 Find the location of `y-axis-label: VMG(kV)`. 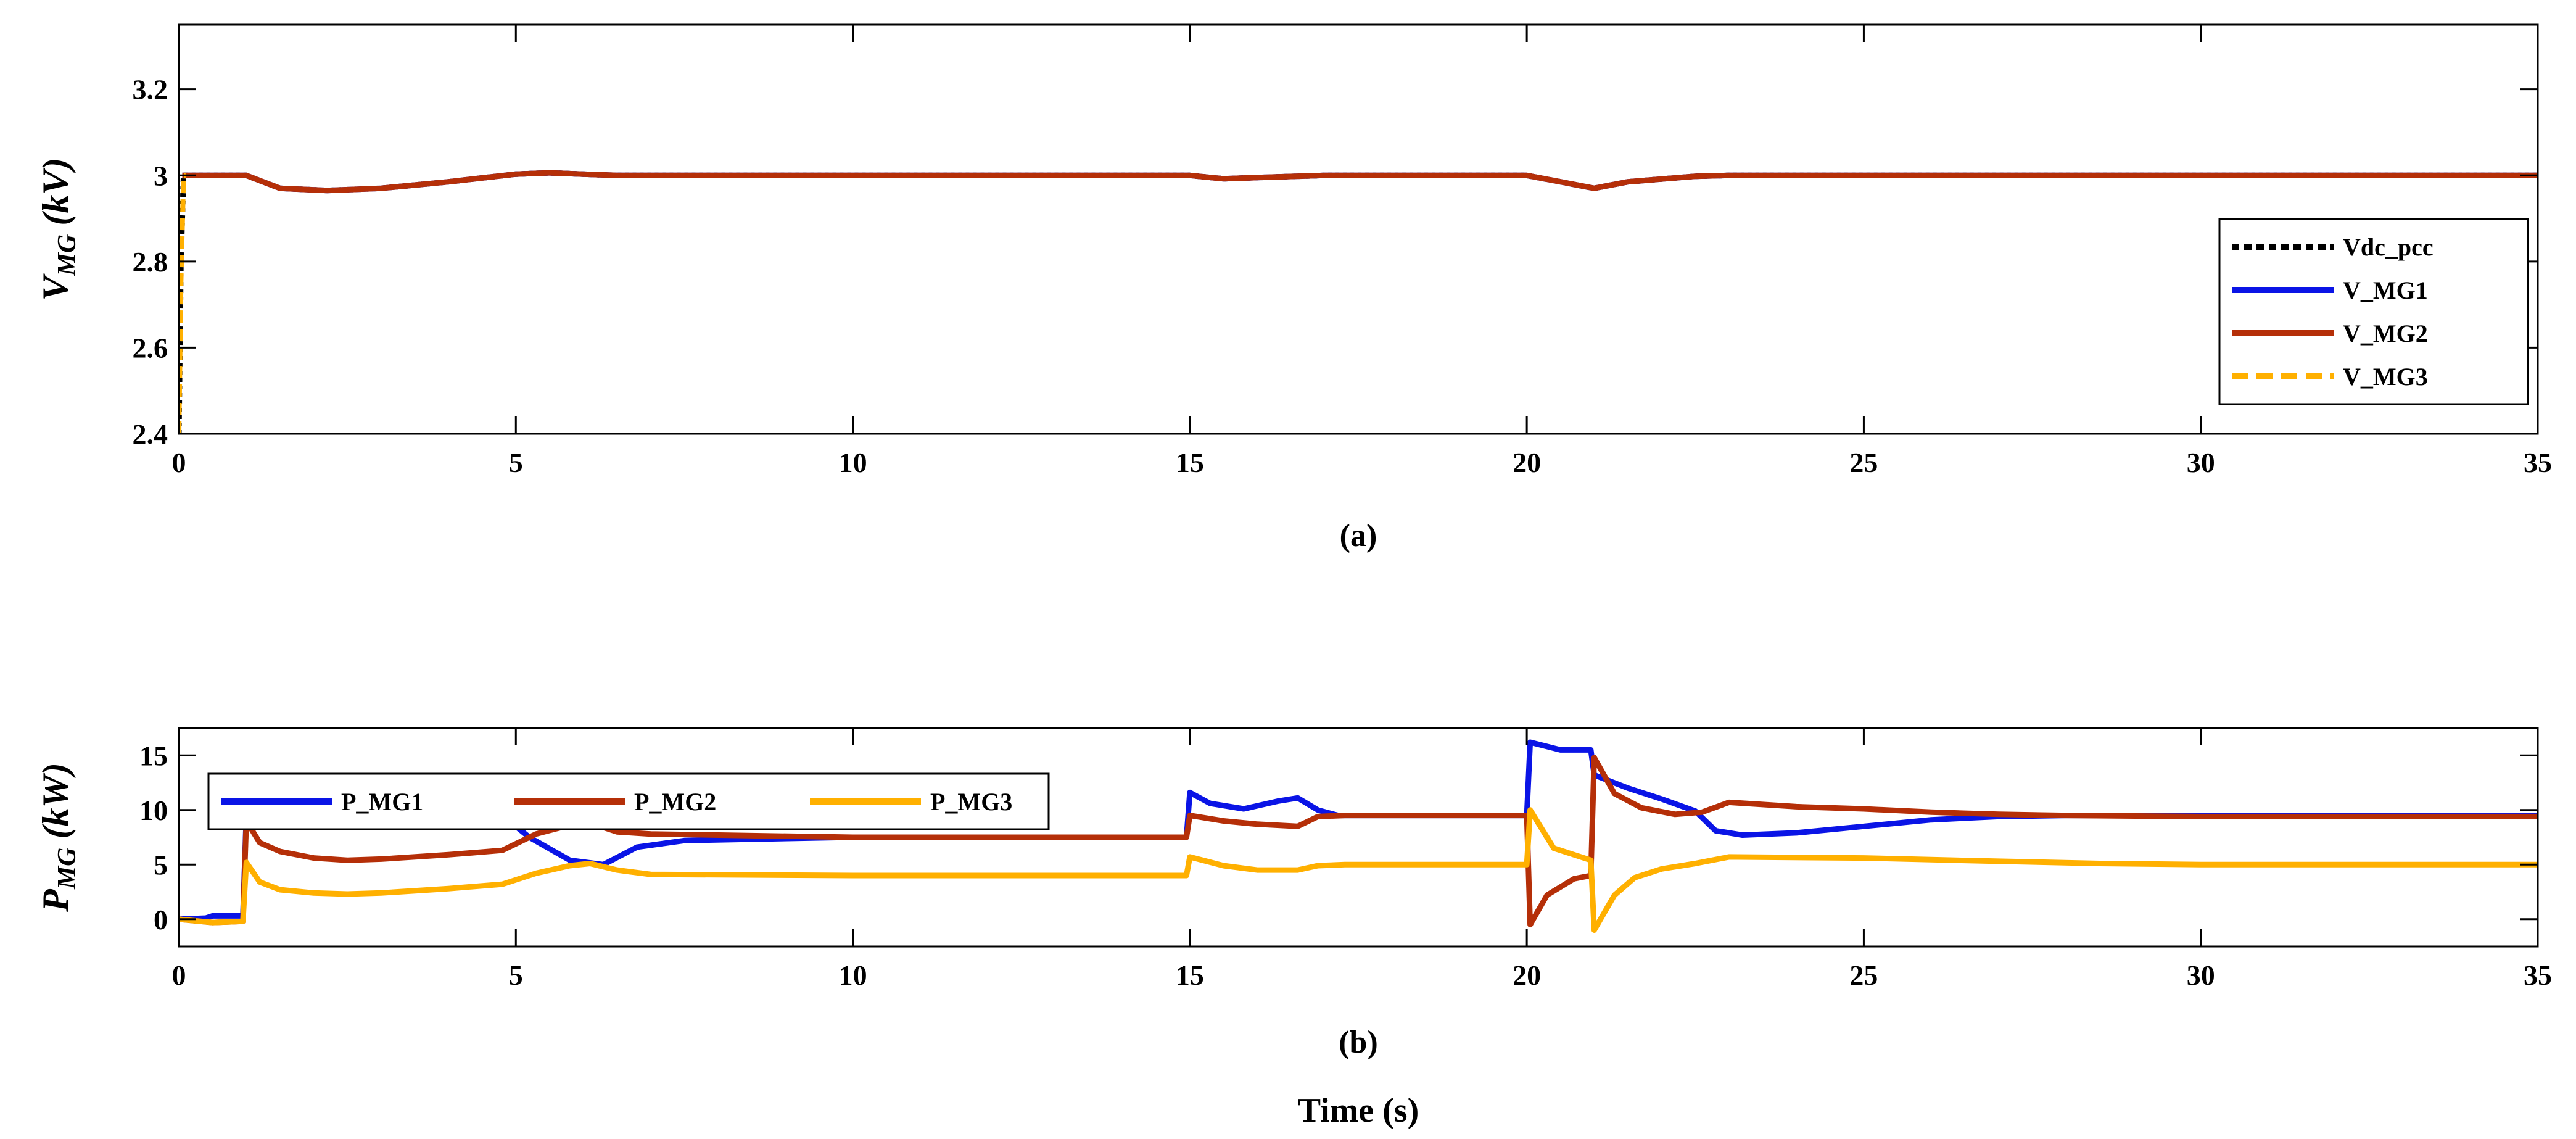

y-axis-label: VMG(kV) is located at coordinates (58, 229).